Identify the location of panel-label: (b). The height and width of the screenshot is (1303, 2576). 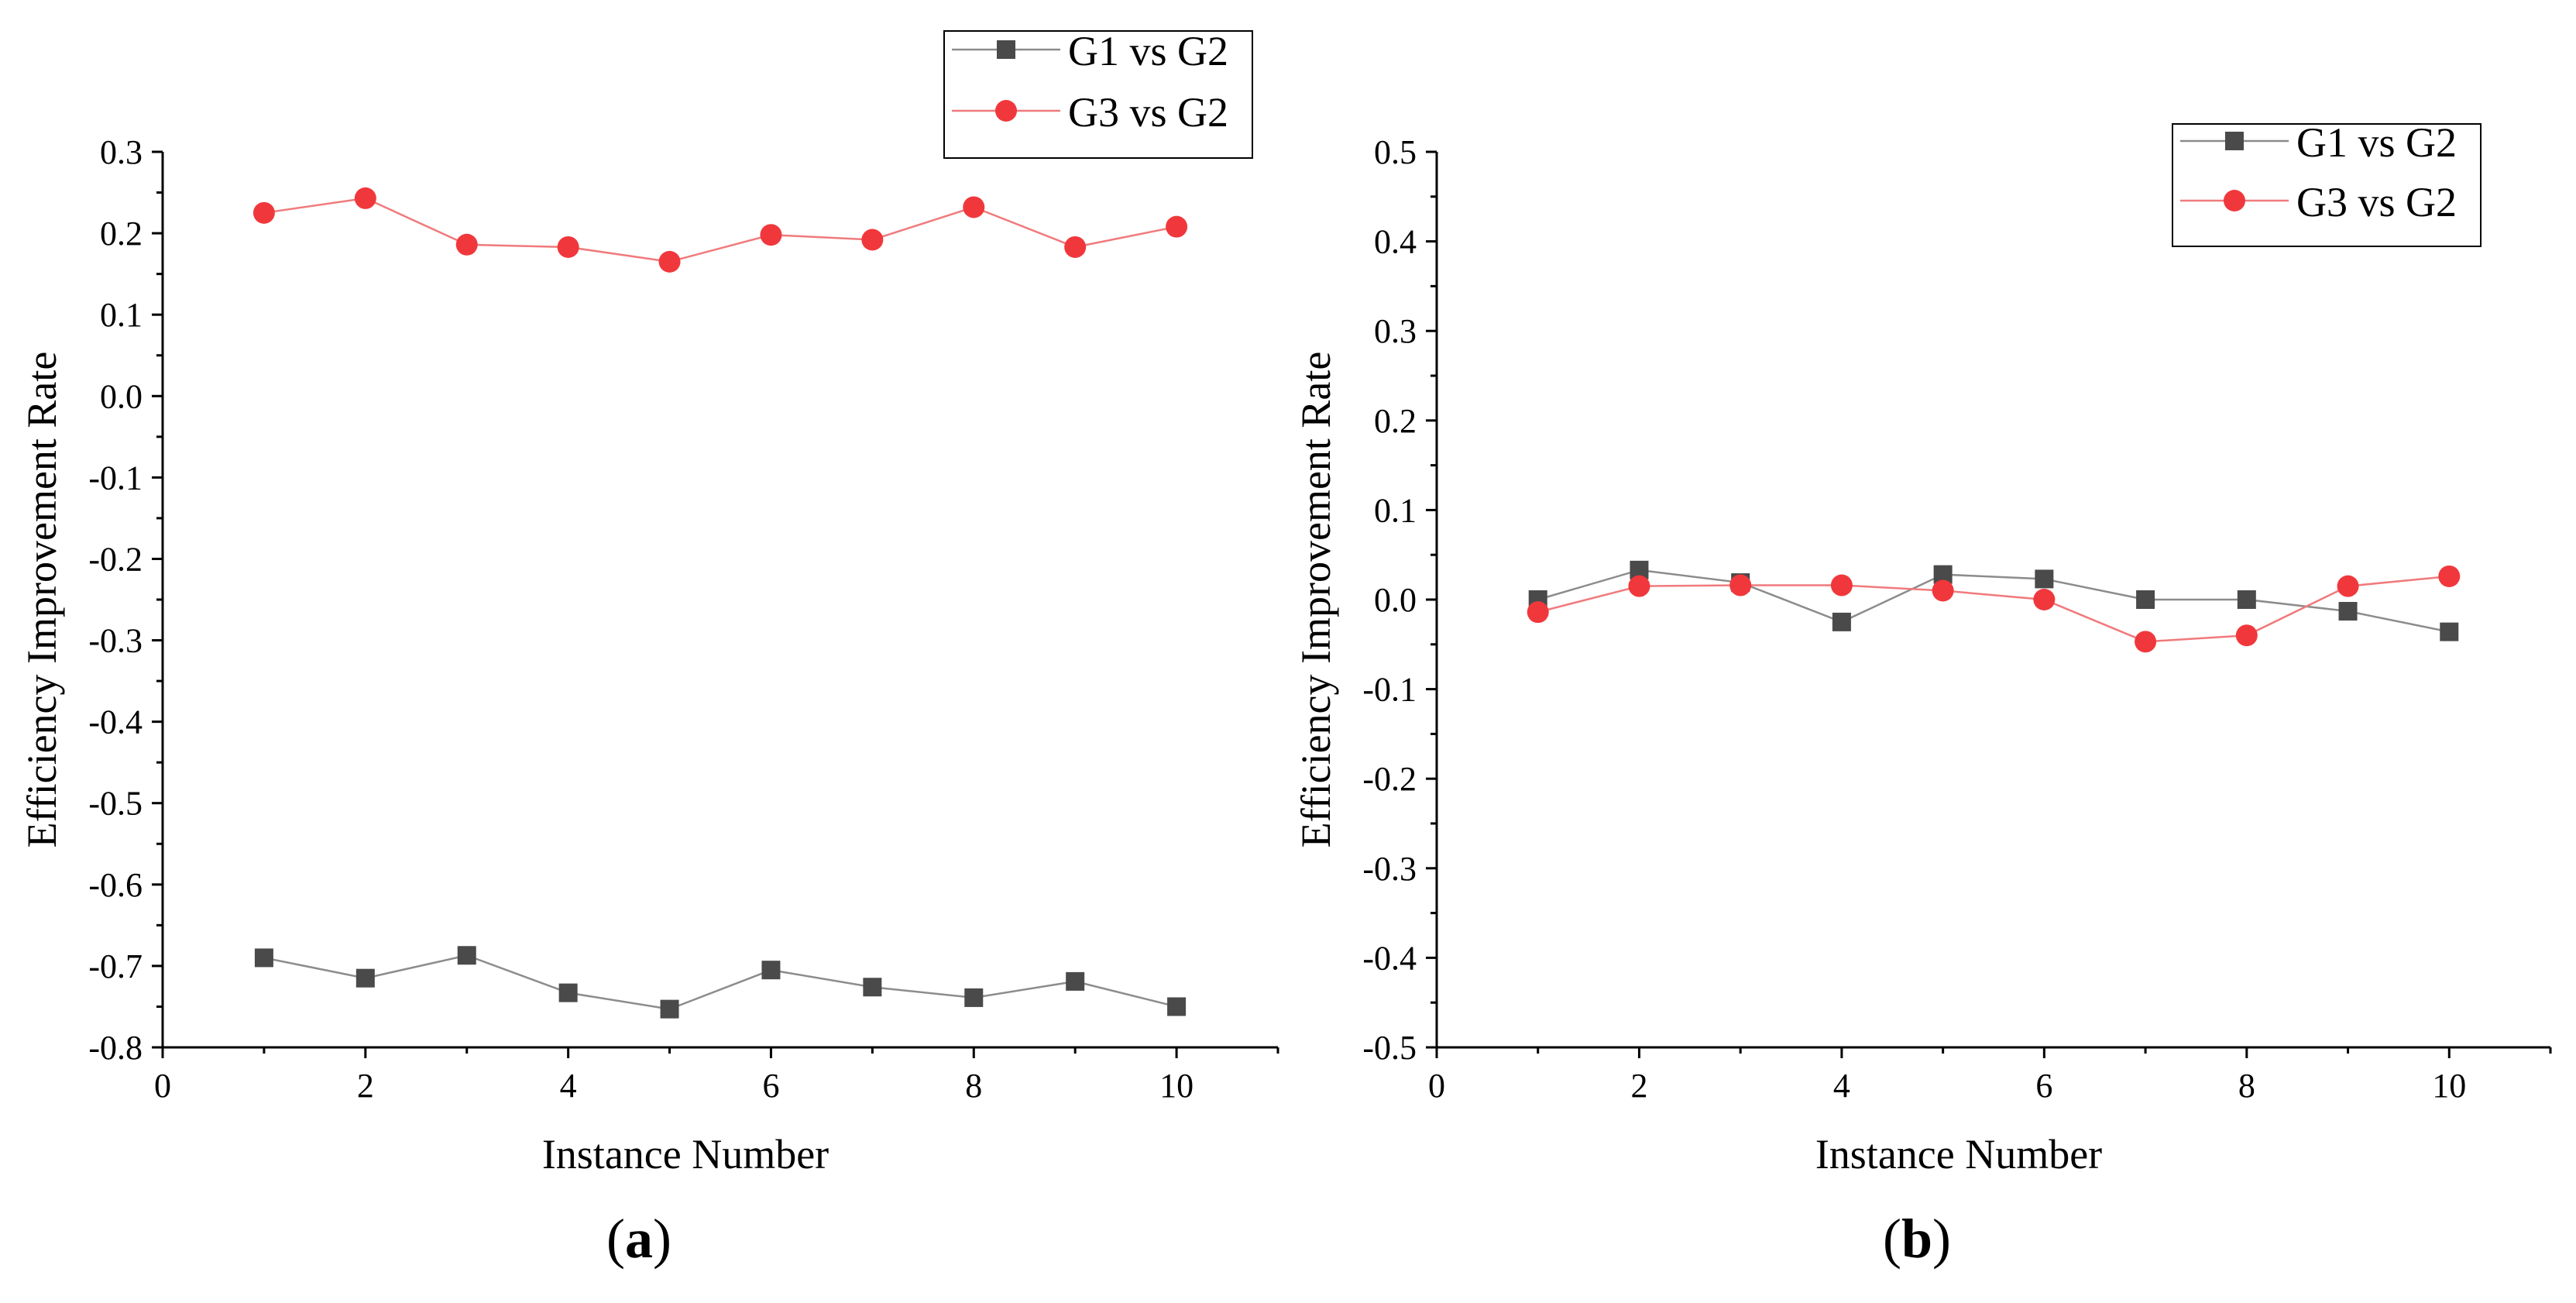
(1917, 1239).